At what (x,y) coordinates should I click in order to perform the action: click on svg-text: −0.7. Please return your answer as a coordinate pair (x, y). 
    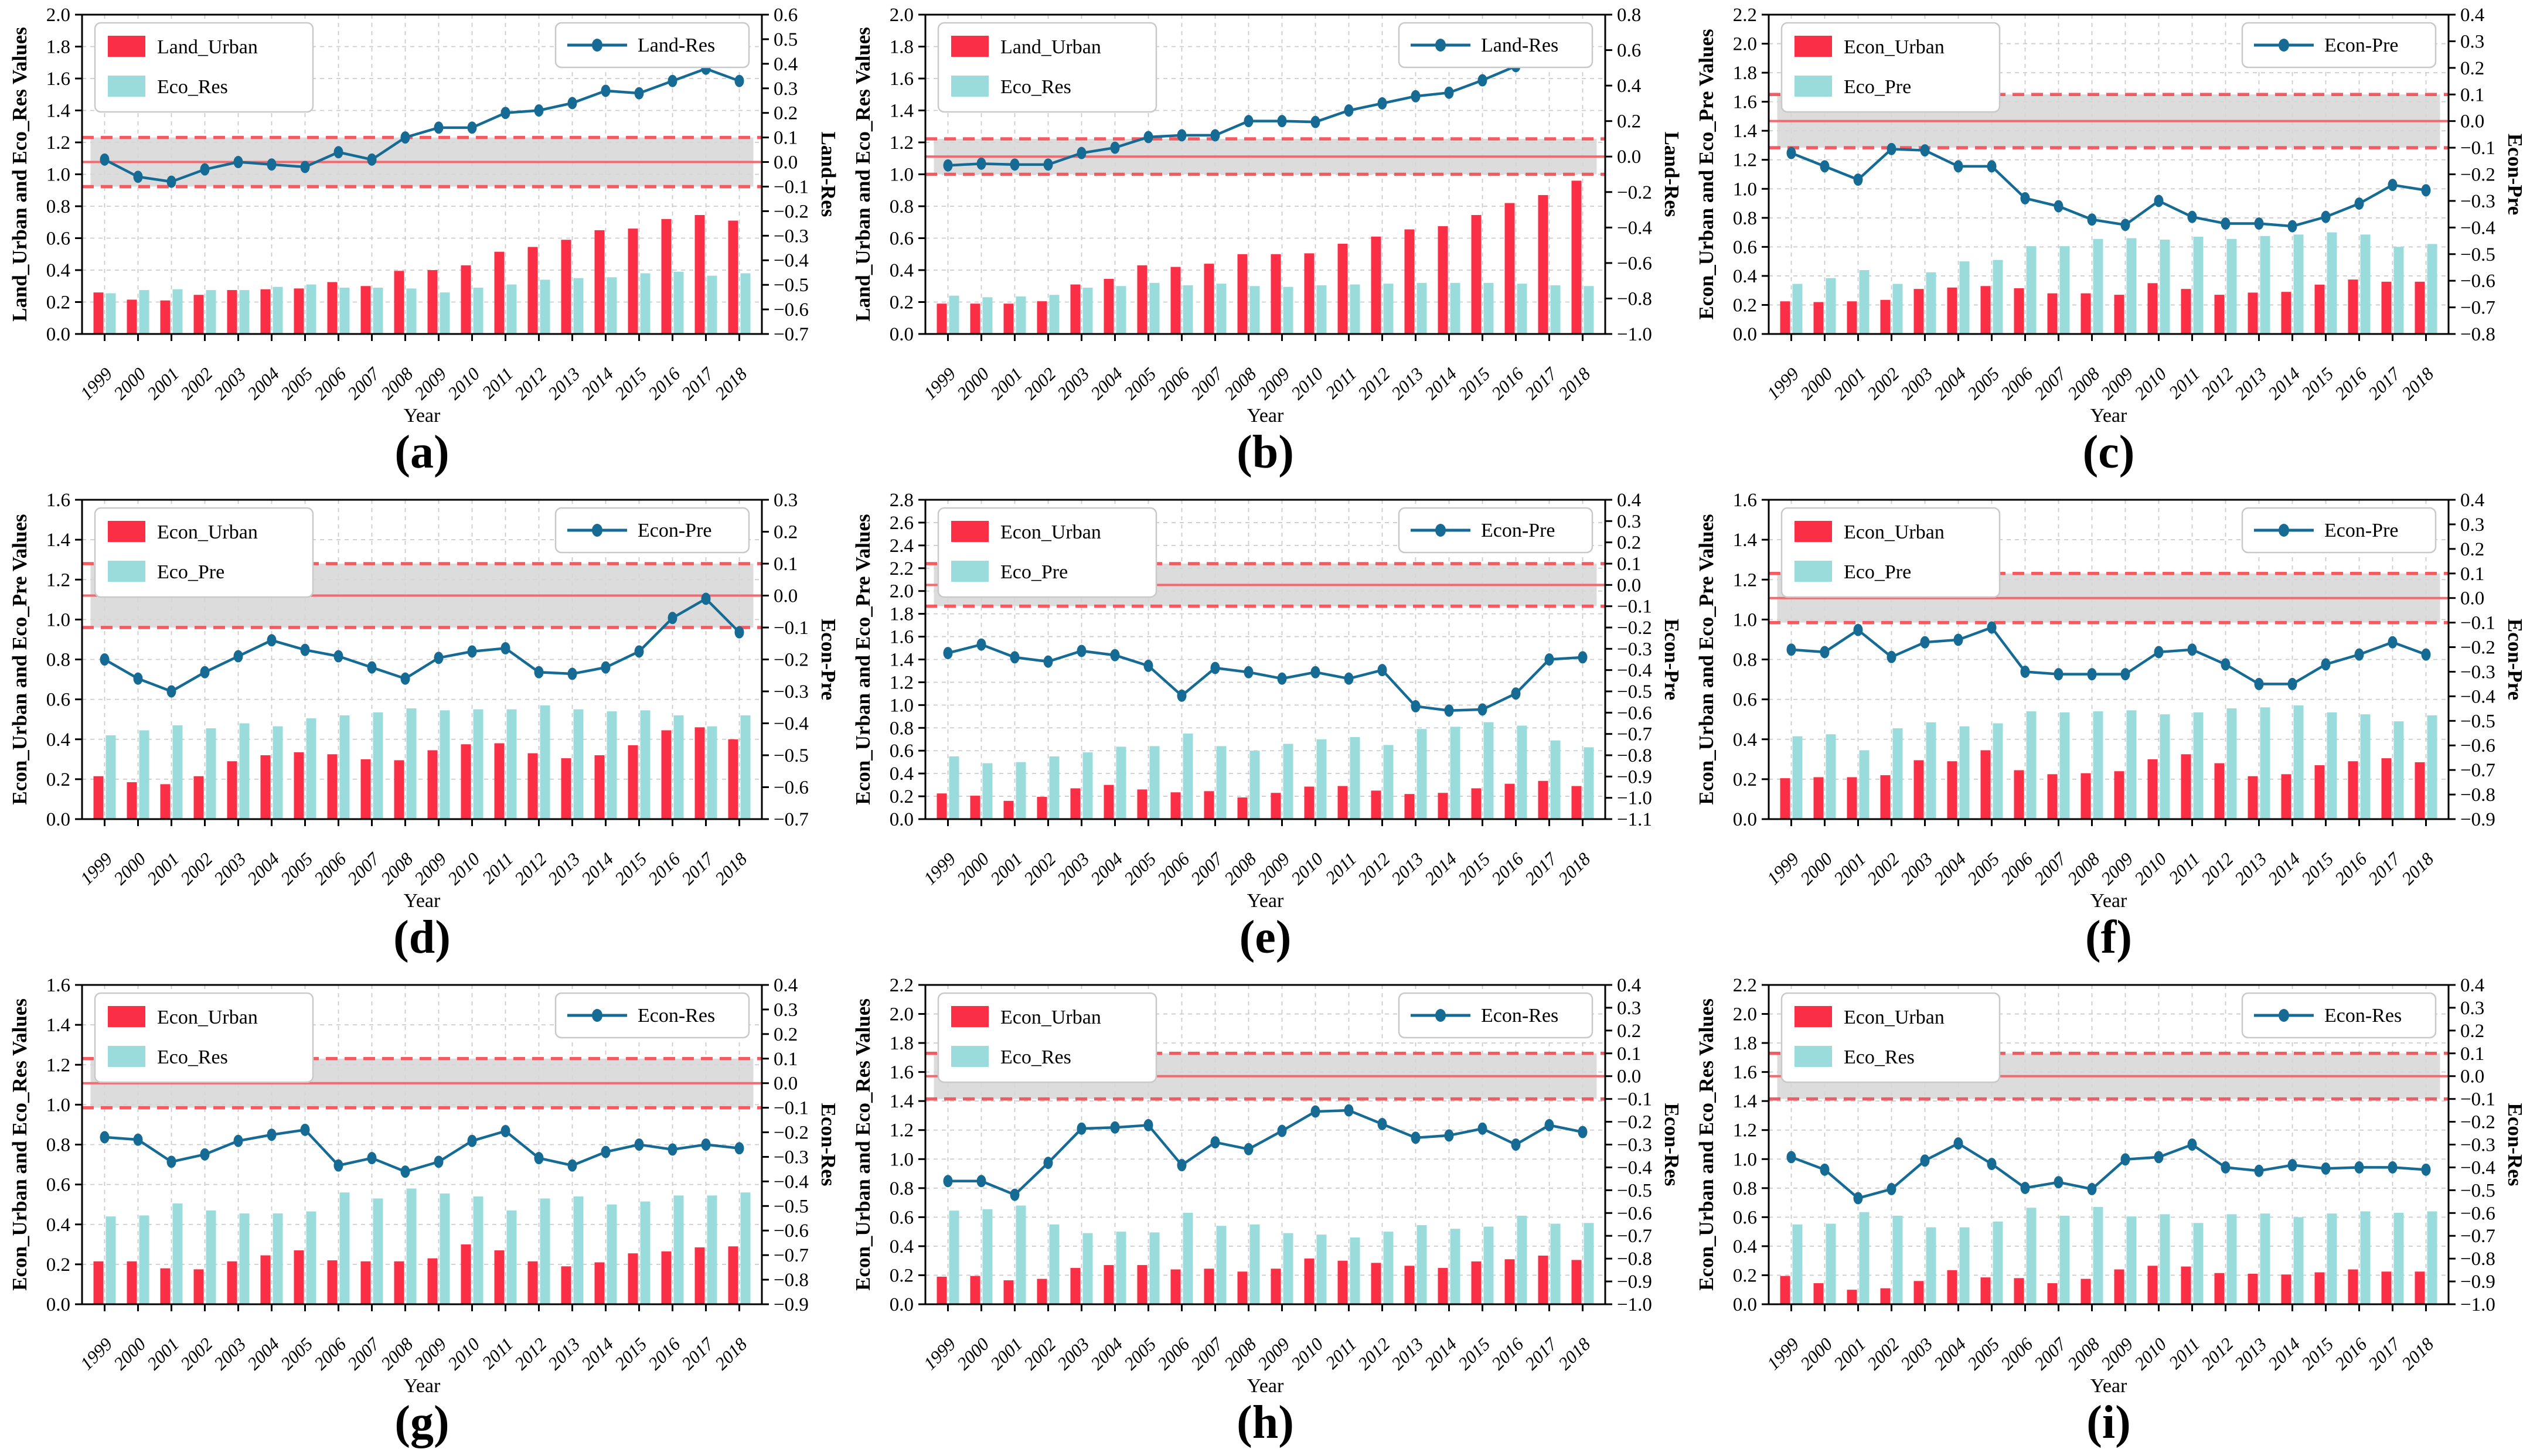
    Looking at the image, I should click on (791, 819).